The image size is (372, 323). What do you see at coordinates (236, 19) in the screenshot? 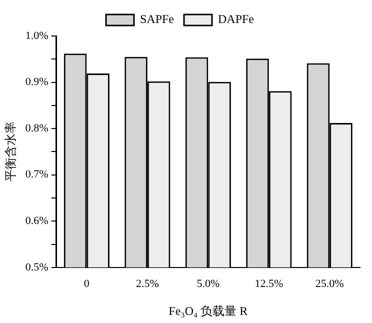
I see `legend-label: DAPFe` at bounding box center [236, 19].